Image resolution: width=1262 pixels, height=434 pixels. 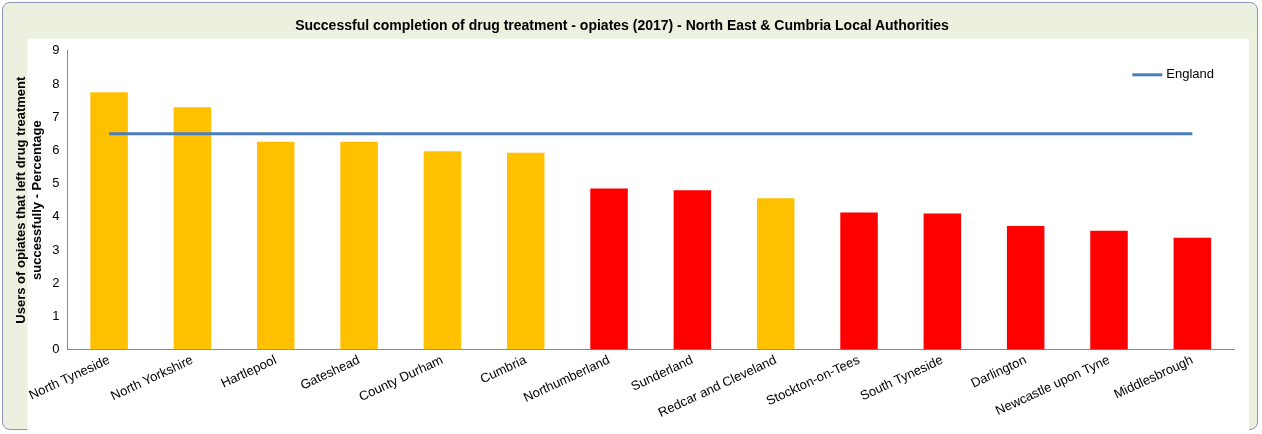 I want to click on y-axis-title: Users of opiates that left drug treatment successfully - Percentage, so click(x=28, y=199).